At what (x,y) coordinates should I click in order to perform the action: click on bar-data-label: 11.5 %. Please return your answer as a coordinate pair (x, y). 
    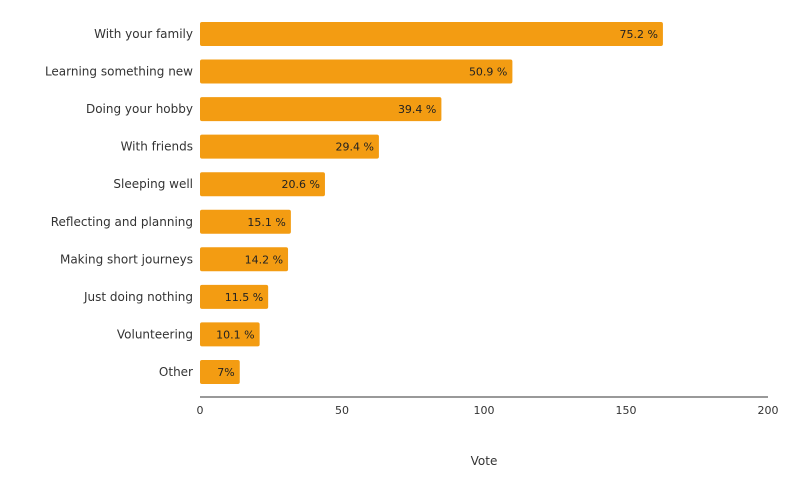
    Looking at the image, I should click on (244, 297).